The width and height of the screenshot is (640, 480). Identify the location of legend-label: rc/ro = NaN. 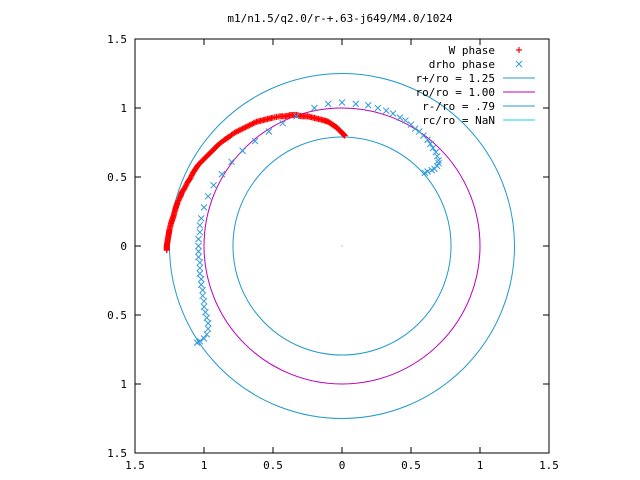
(458, 120).